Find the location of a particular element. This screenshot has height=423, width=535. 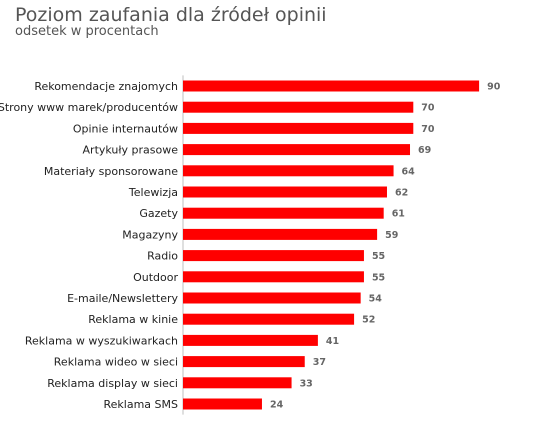

value-label: 52 is located at coordinates (368, 320).